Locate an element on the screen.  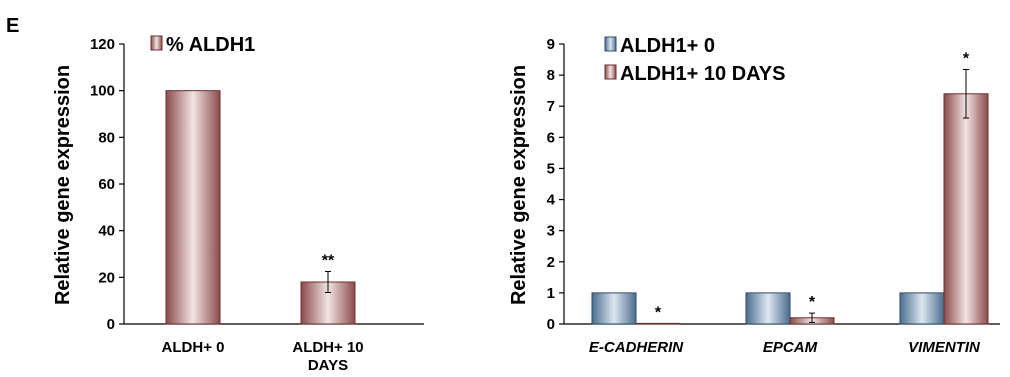
chart1-y-tick-label: 0 is located at coordinates (111, 324).